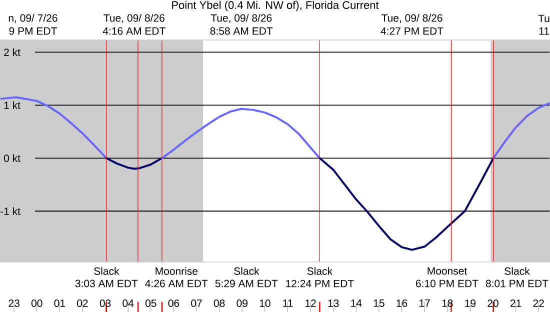 The image size is (550, 312). Describe the element at coordinates (447, 303) in the screenshot. I see `x-tick-label: 18` at that location.